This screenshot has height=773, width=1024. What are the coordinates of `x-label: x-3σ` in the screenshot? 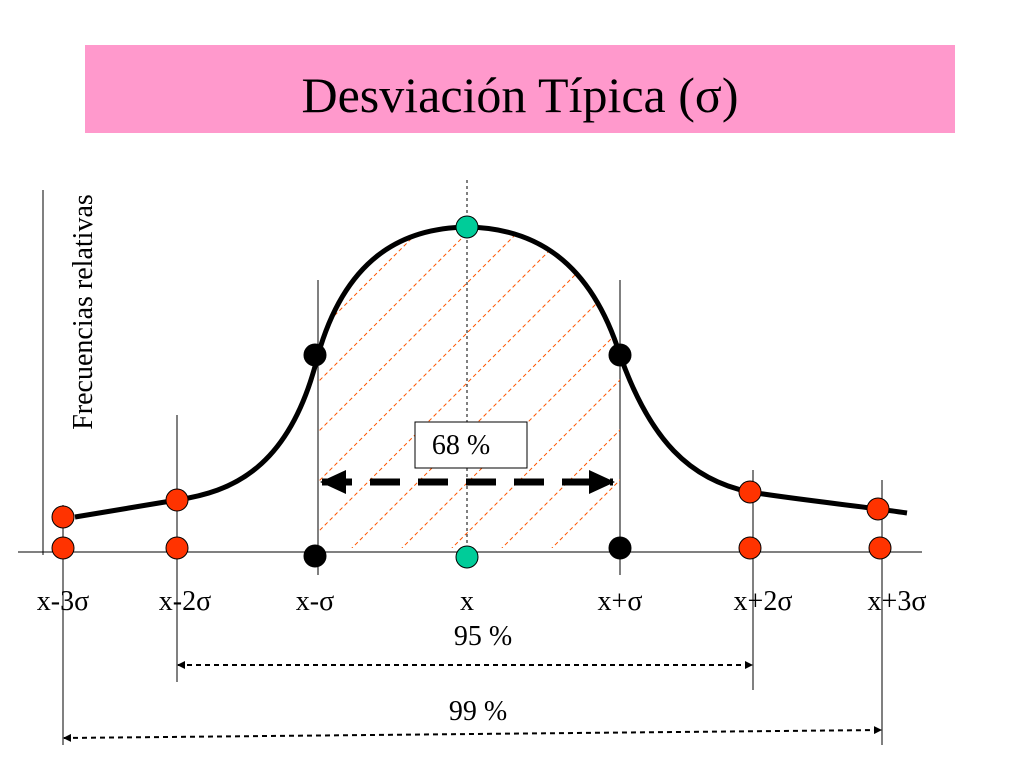 It's located at (63, 601).